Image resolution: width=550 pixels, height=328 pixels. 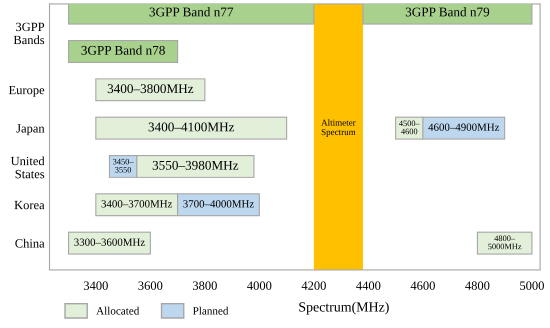 What do you see at coordinates (409, 127) in the screenshot?
I see `data-label: 4500– 4600` at bounding box center [409, 127].